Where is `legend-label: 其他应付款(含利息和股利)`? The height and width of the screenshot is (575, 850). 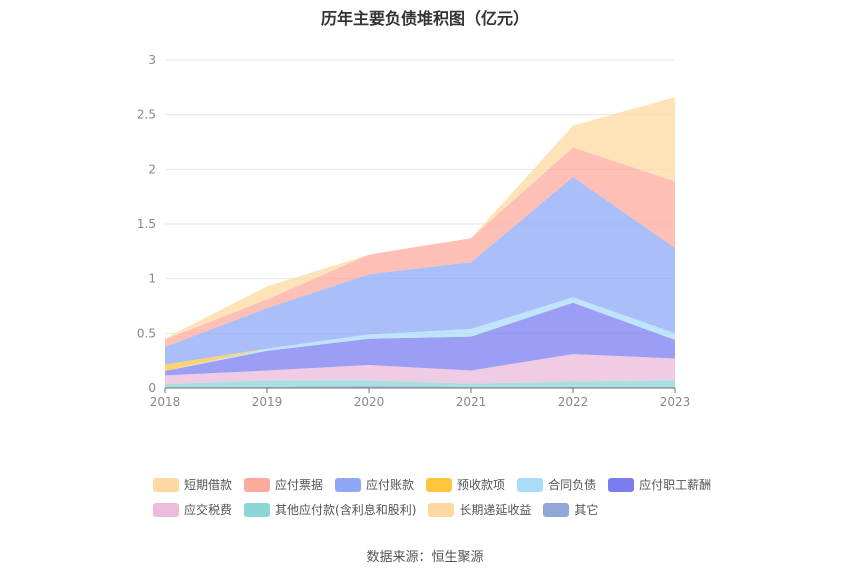 legend-label: 其他应付款(含利息和股利) is located at coordinates (346, 510).